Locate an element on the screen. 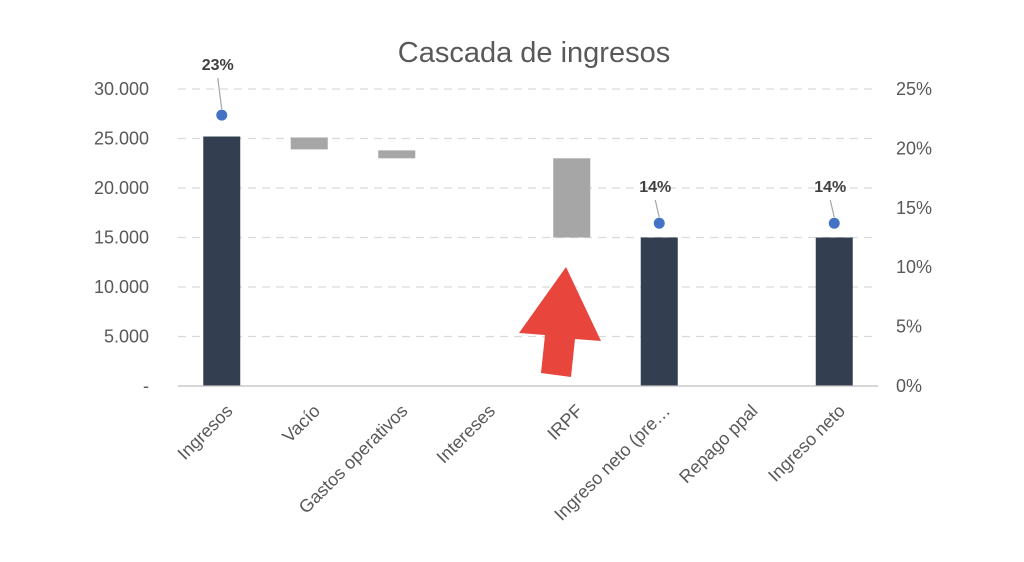 The image size is (1024, 562). y-left-tick-label: 30.000 is located at coordinates (121, 89).